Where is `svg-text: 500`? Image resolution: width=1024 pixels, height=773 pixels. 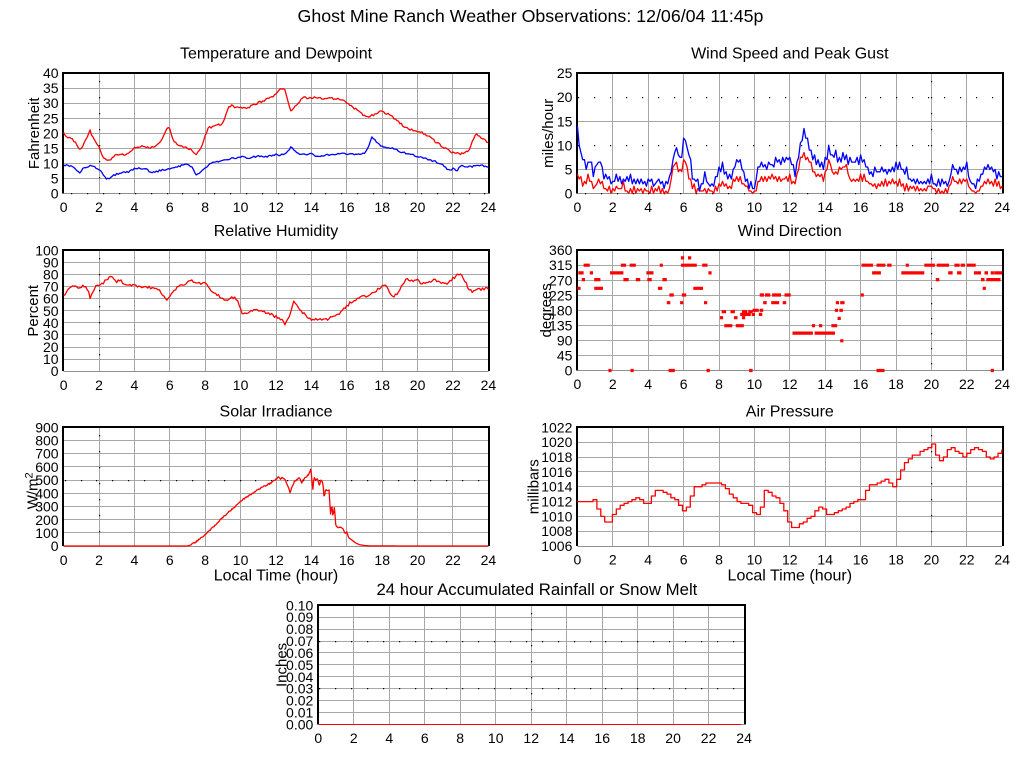
svg-text: 500 is located at coordinates (47, 480).